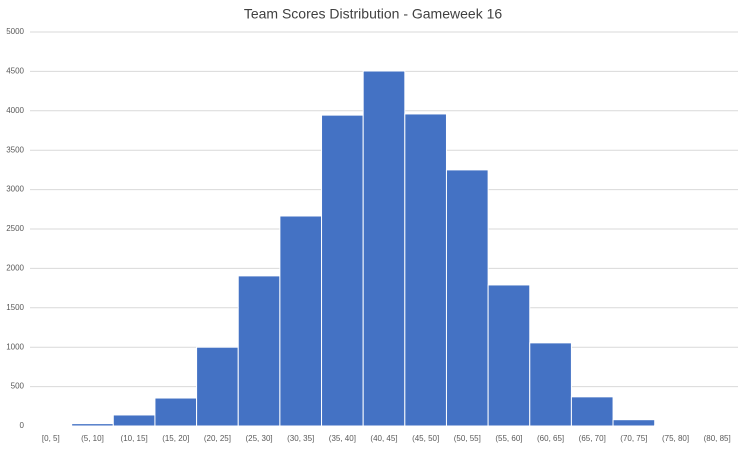 This screenshot has height=456, width=746. Describe the element at coordinates (15, 346) in the screenshot. I see `y-tick-label: 1000` at that location.